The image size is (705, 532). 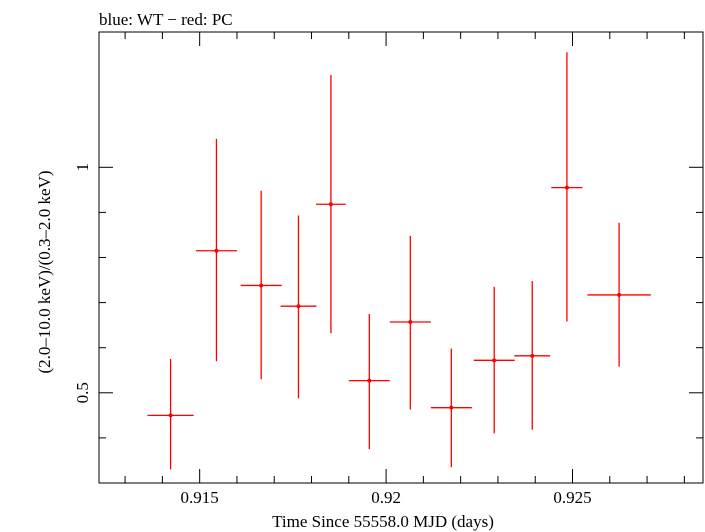 What do you see at coordinates (200, 497) in the screenshot?
I see `x-tick-label: 0.915` at bounding box center [200, 497].